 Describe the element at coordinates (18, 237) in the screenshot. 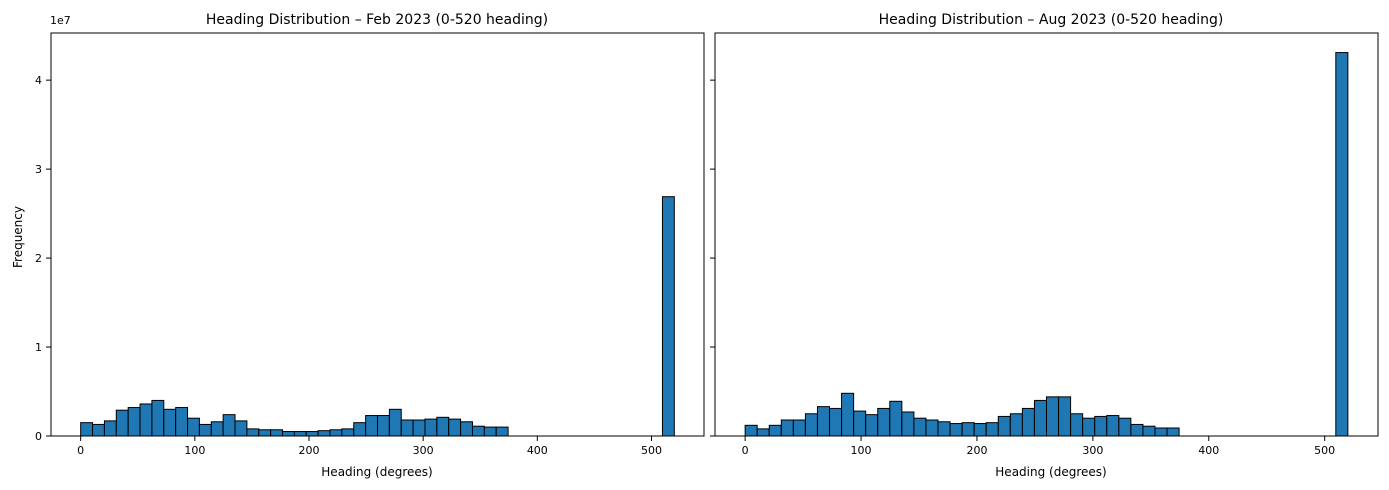

I see `y-axis-label: Frequency` at that location.